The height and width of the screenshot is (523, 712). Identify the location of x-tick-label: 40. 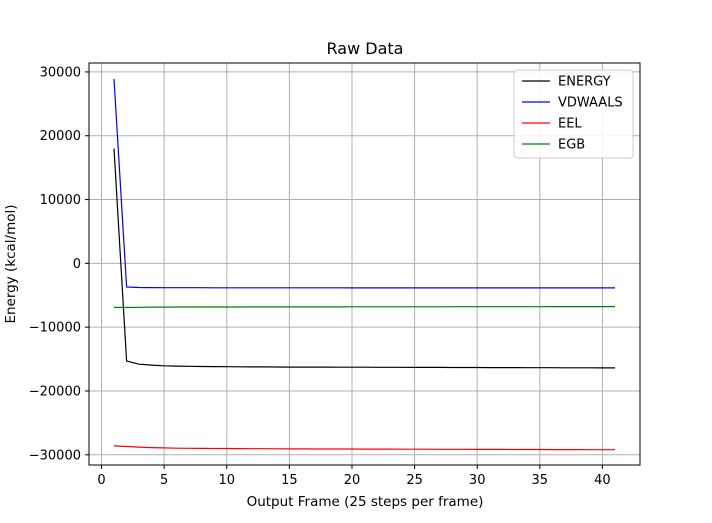
(602, 480).